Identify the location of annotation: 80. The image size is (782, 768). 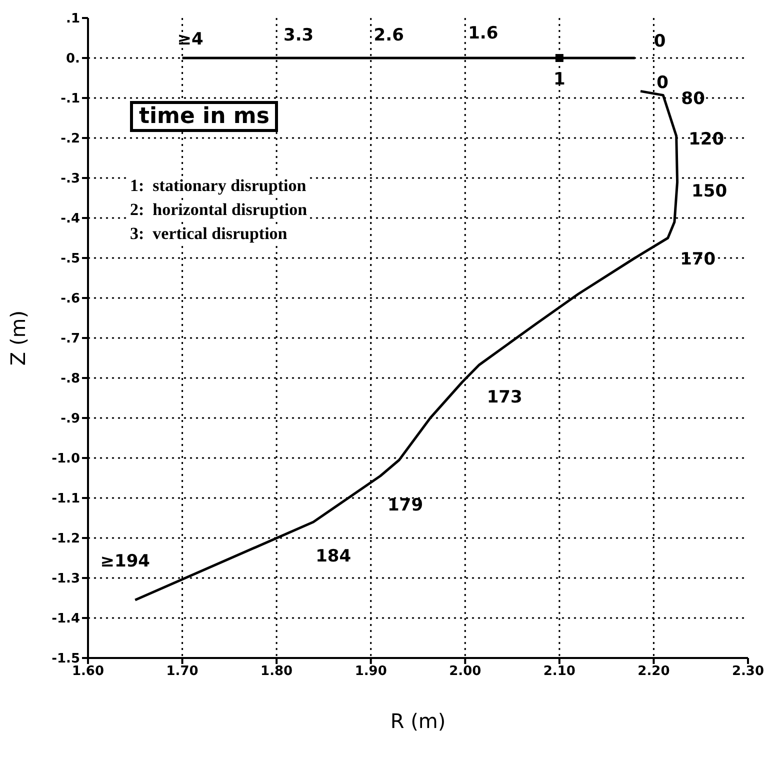
(693, 98).